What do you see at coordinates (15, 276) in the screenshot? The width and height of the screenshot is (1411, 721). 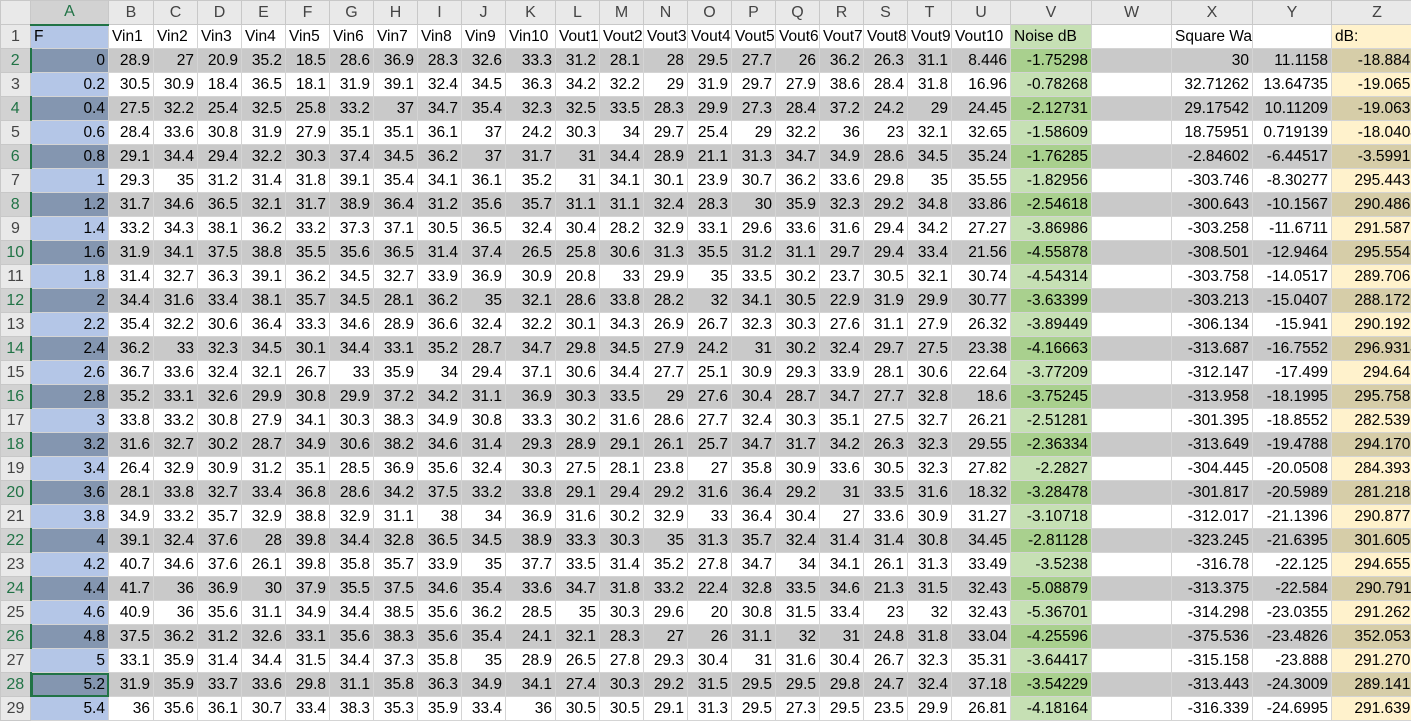 I see `row-header: 11` at bounding box center [15, 276].